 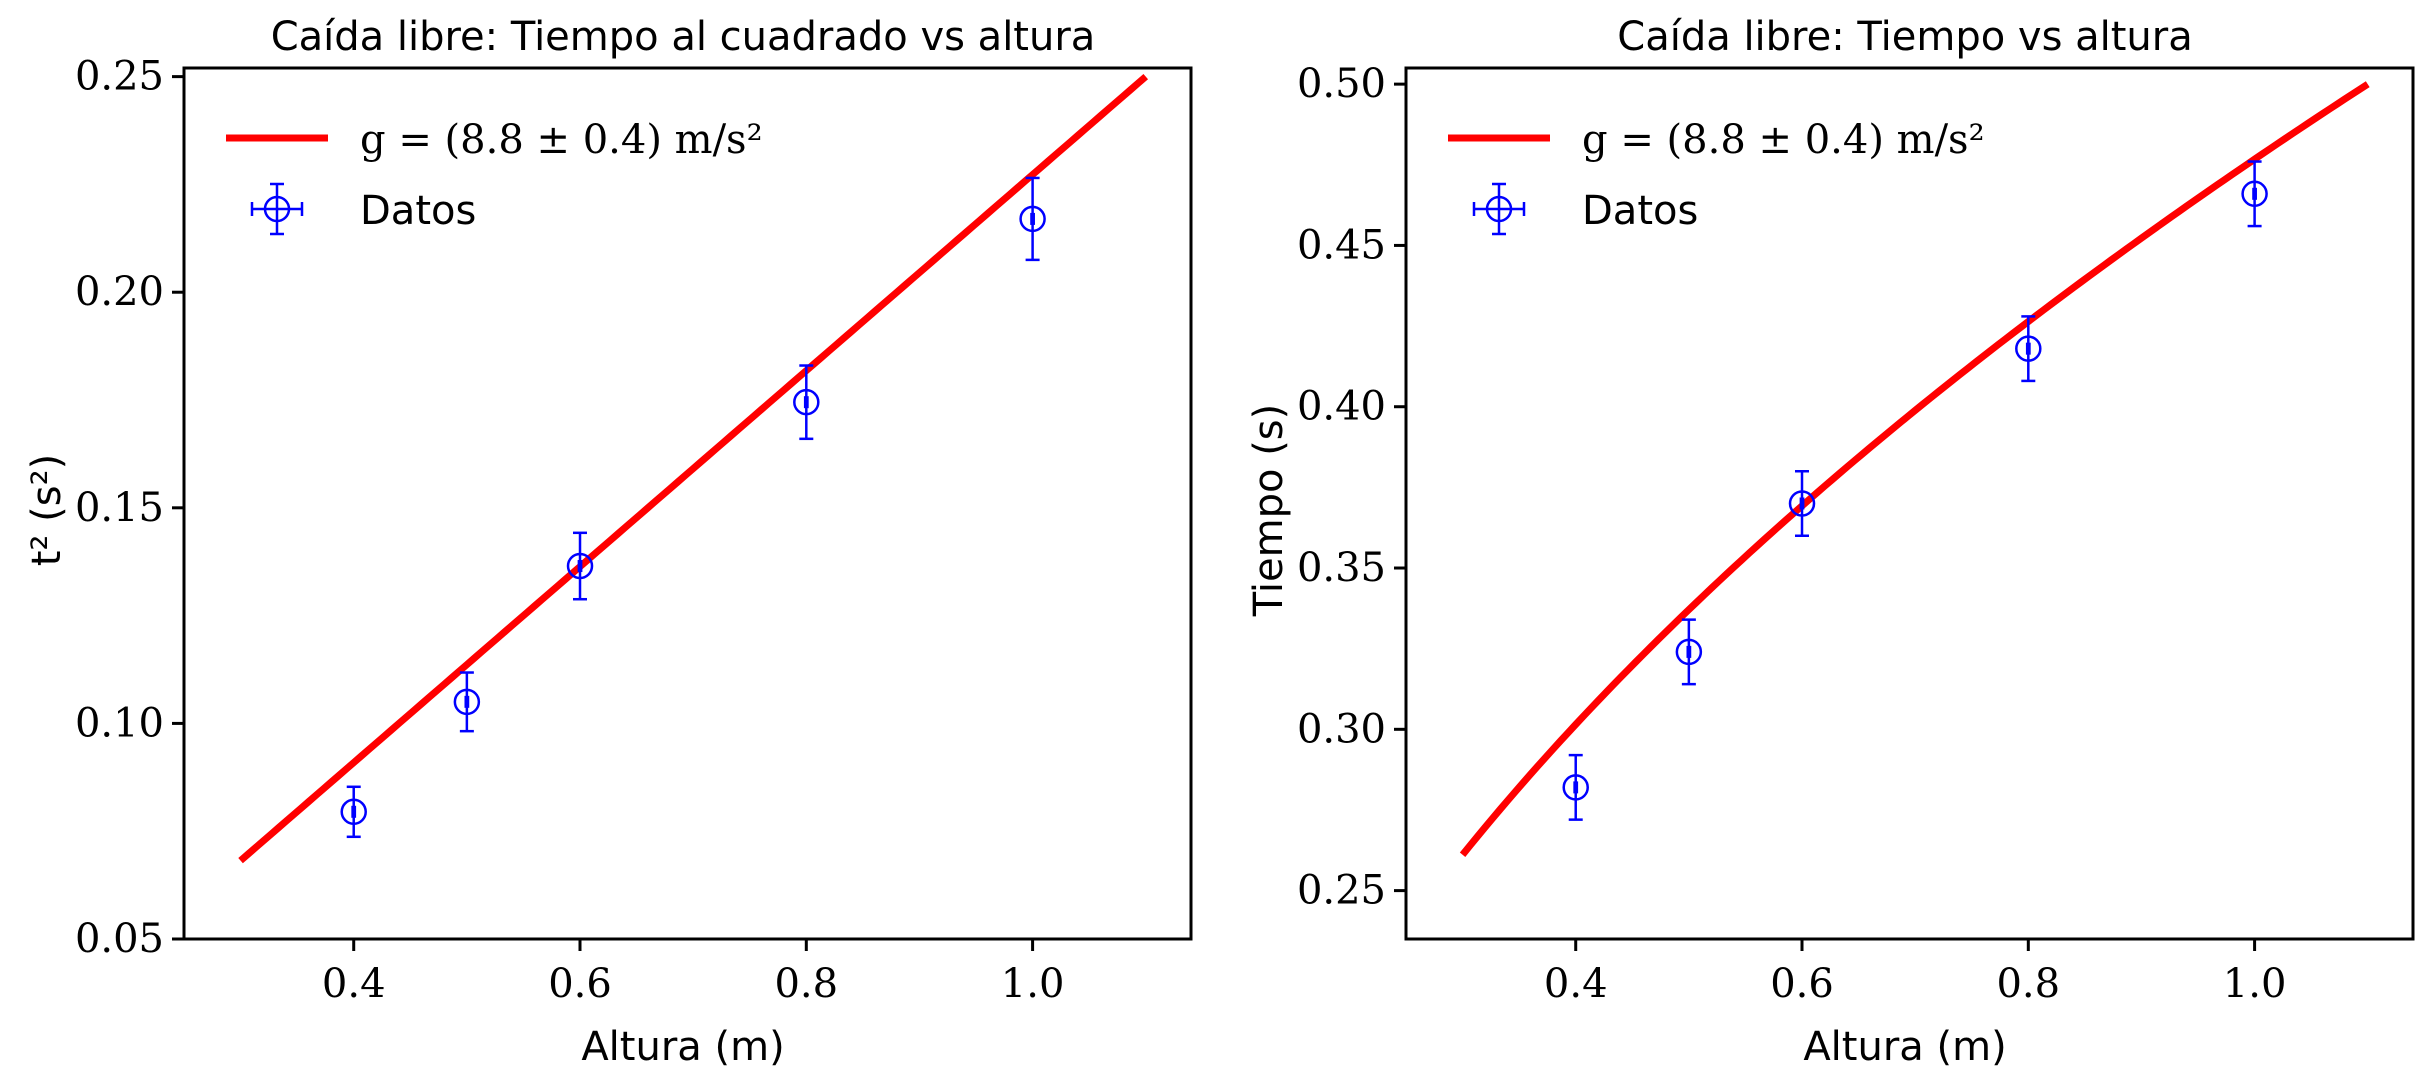 What do you see at coordinates (1341, 568) in the screenshot?
I see `right-y-tick-label: 0.35` at bounding box center [1341, 568].